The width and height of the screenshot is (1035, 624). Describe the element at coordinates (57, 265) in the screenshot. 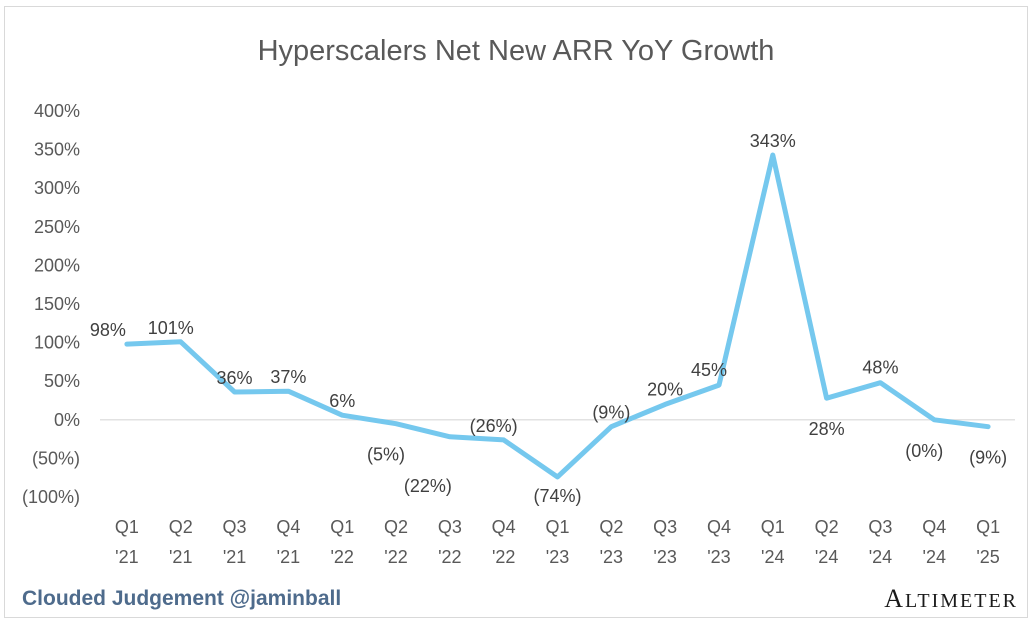

I see `y-tick-label: 200%` at that location.